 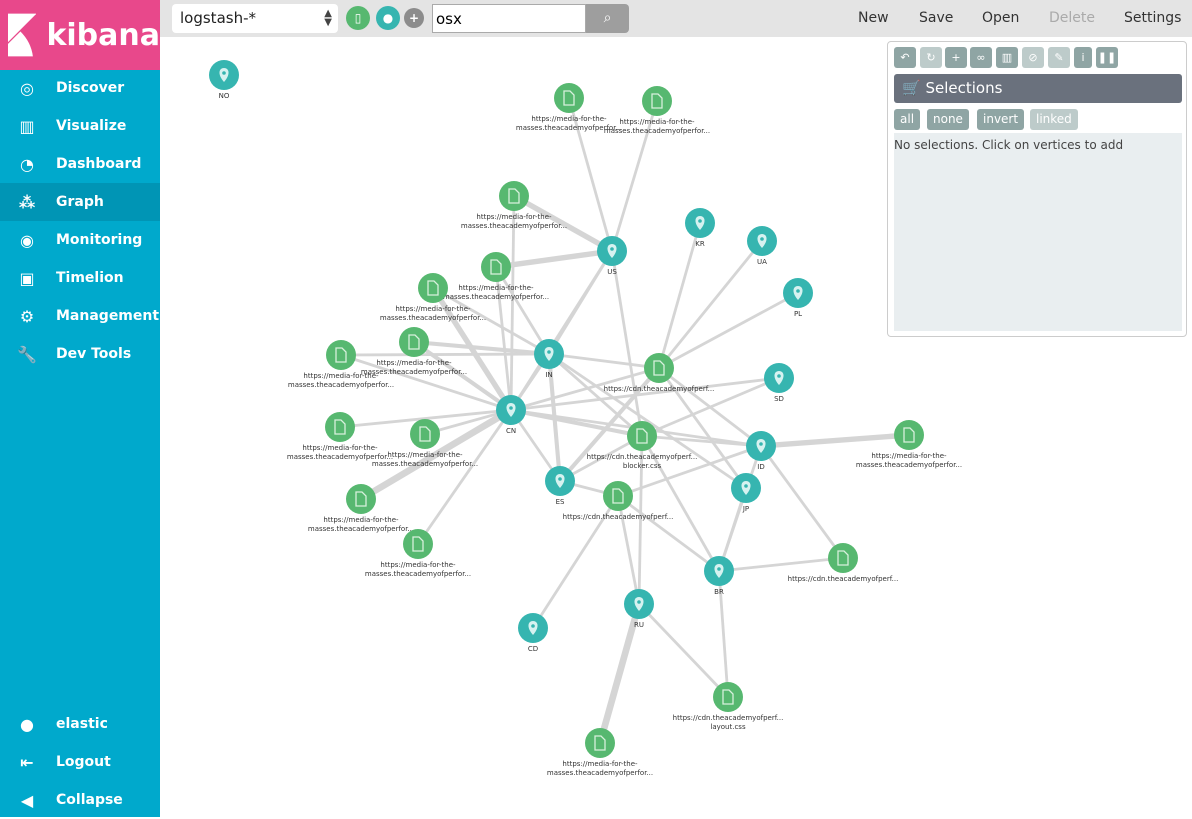 What do you see at coordinates (560, 486) in the screenshot?
I see `graph-vertex: ES` at bounding box center [560, 486].